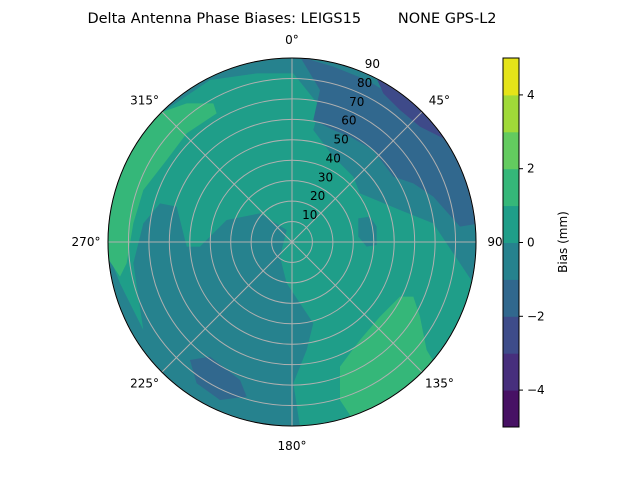 This screenshot has height=480, width=640. What do you see at coordinates (364, 83) in the screenshot?
I see `radial-tick-label: 80` at bounding box center [364, 83].